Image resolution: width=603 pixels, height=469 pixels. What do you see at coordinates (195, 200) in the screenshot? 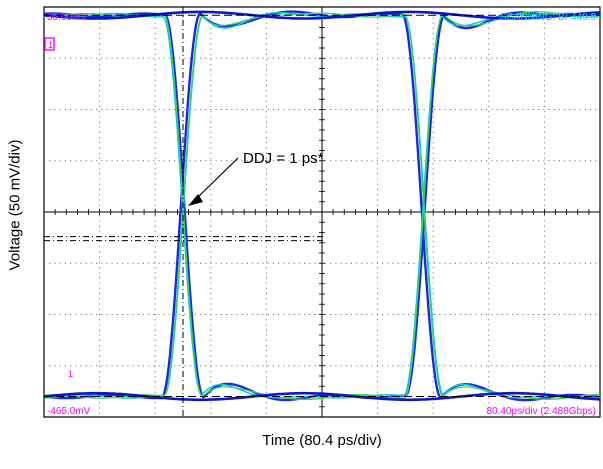
I see `annotation-arrowhead` at bounding box center [195, 200].